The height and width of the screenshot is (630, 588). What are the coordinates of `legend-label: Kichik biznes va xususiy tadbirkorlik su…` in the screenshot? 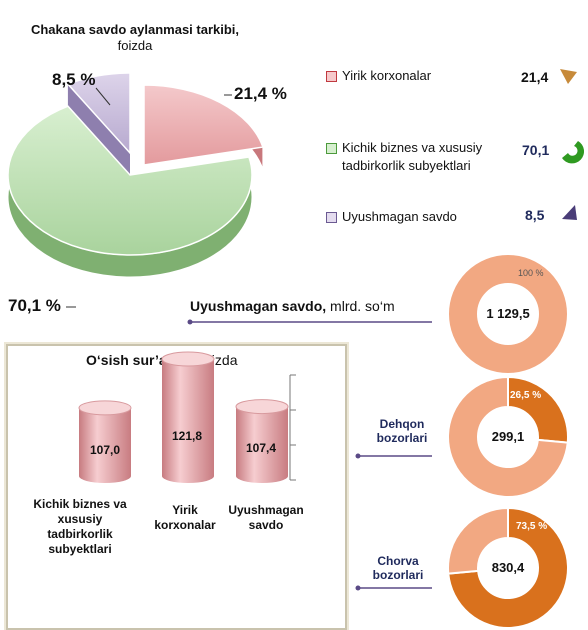 It's located at (412, 156).